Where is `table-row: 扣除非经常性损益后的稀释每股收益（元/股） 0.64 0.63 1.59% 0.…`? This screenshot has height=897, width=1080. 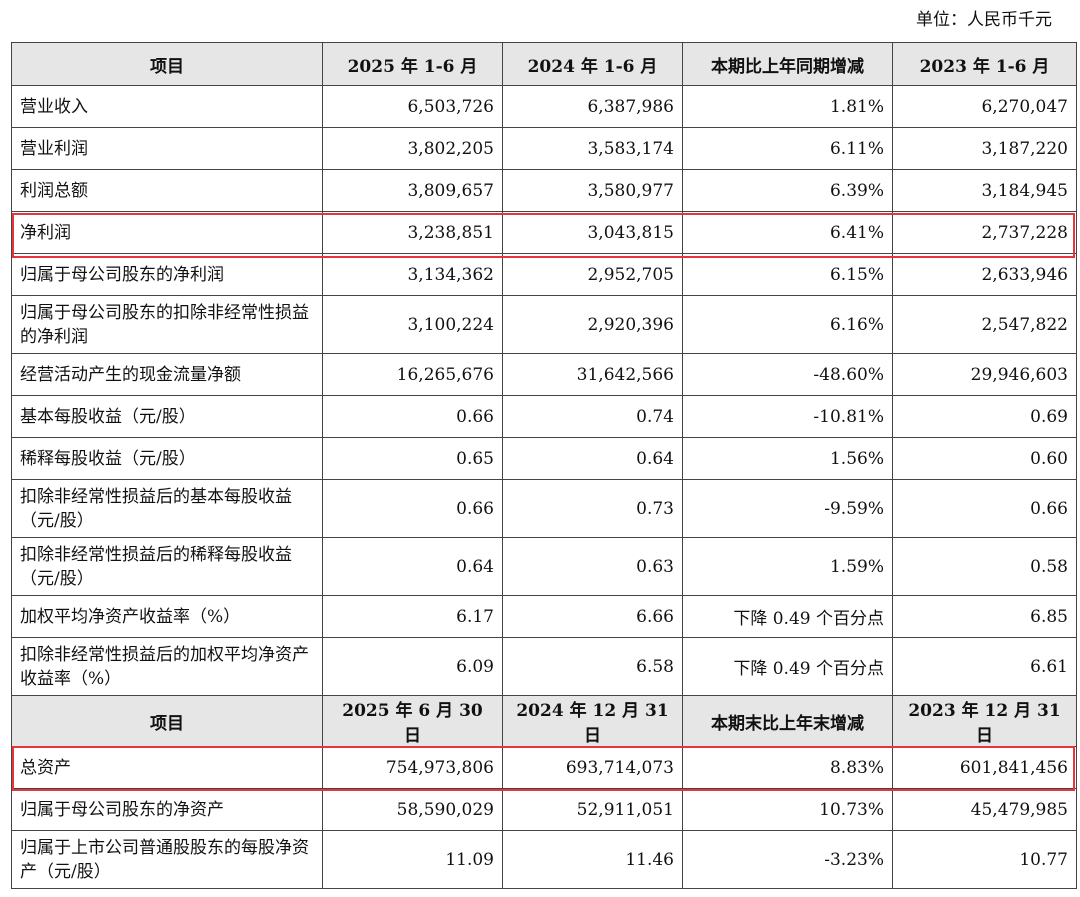 table-row: 扣除非经常性损益后的稀释每股收益（元/股） 0.64 0.63 1.59% 0.… is located at coordinates (544, 566).